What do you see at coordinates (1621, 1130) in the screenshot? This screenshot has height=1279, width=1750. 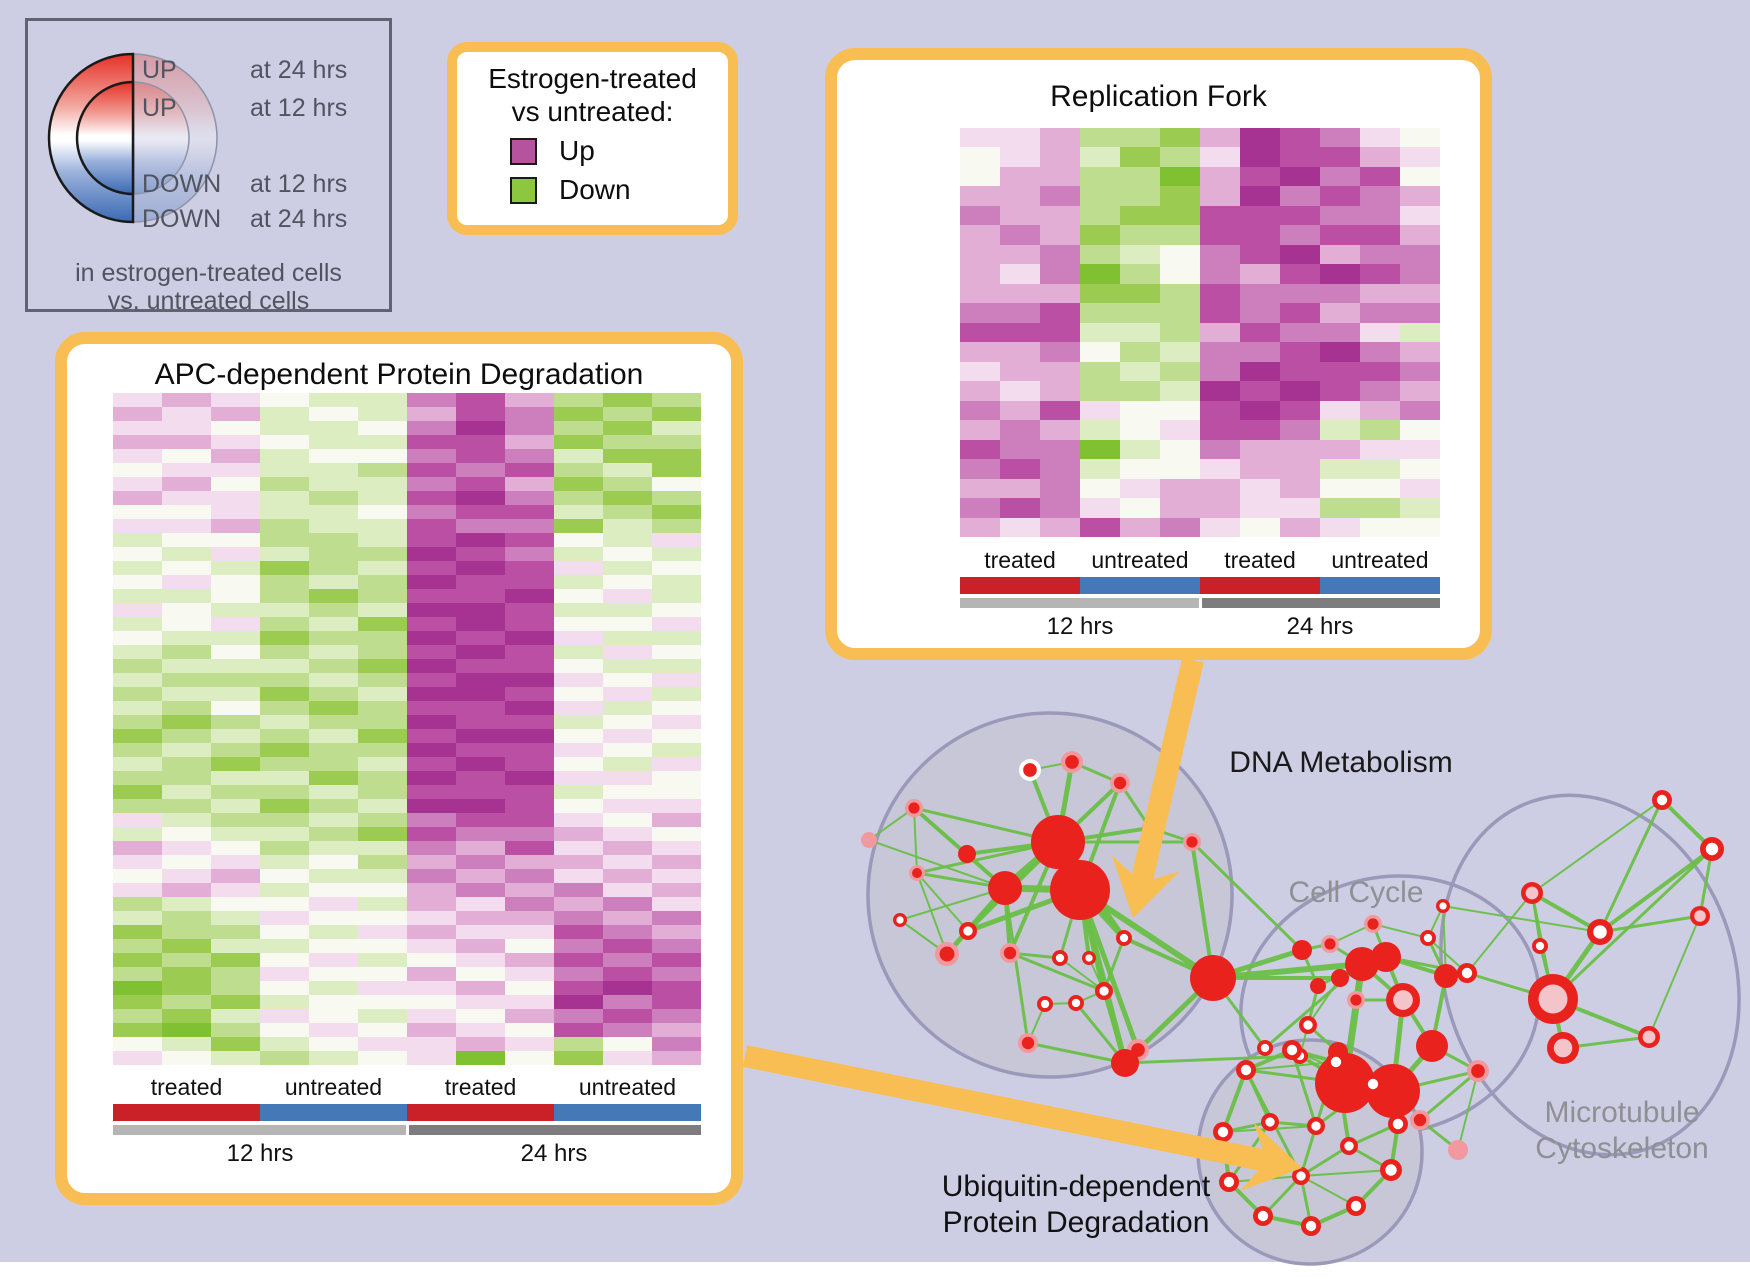 I see `cluster-label: Microtubule Cytoskeleton` at bounding box center [1621, 1130].